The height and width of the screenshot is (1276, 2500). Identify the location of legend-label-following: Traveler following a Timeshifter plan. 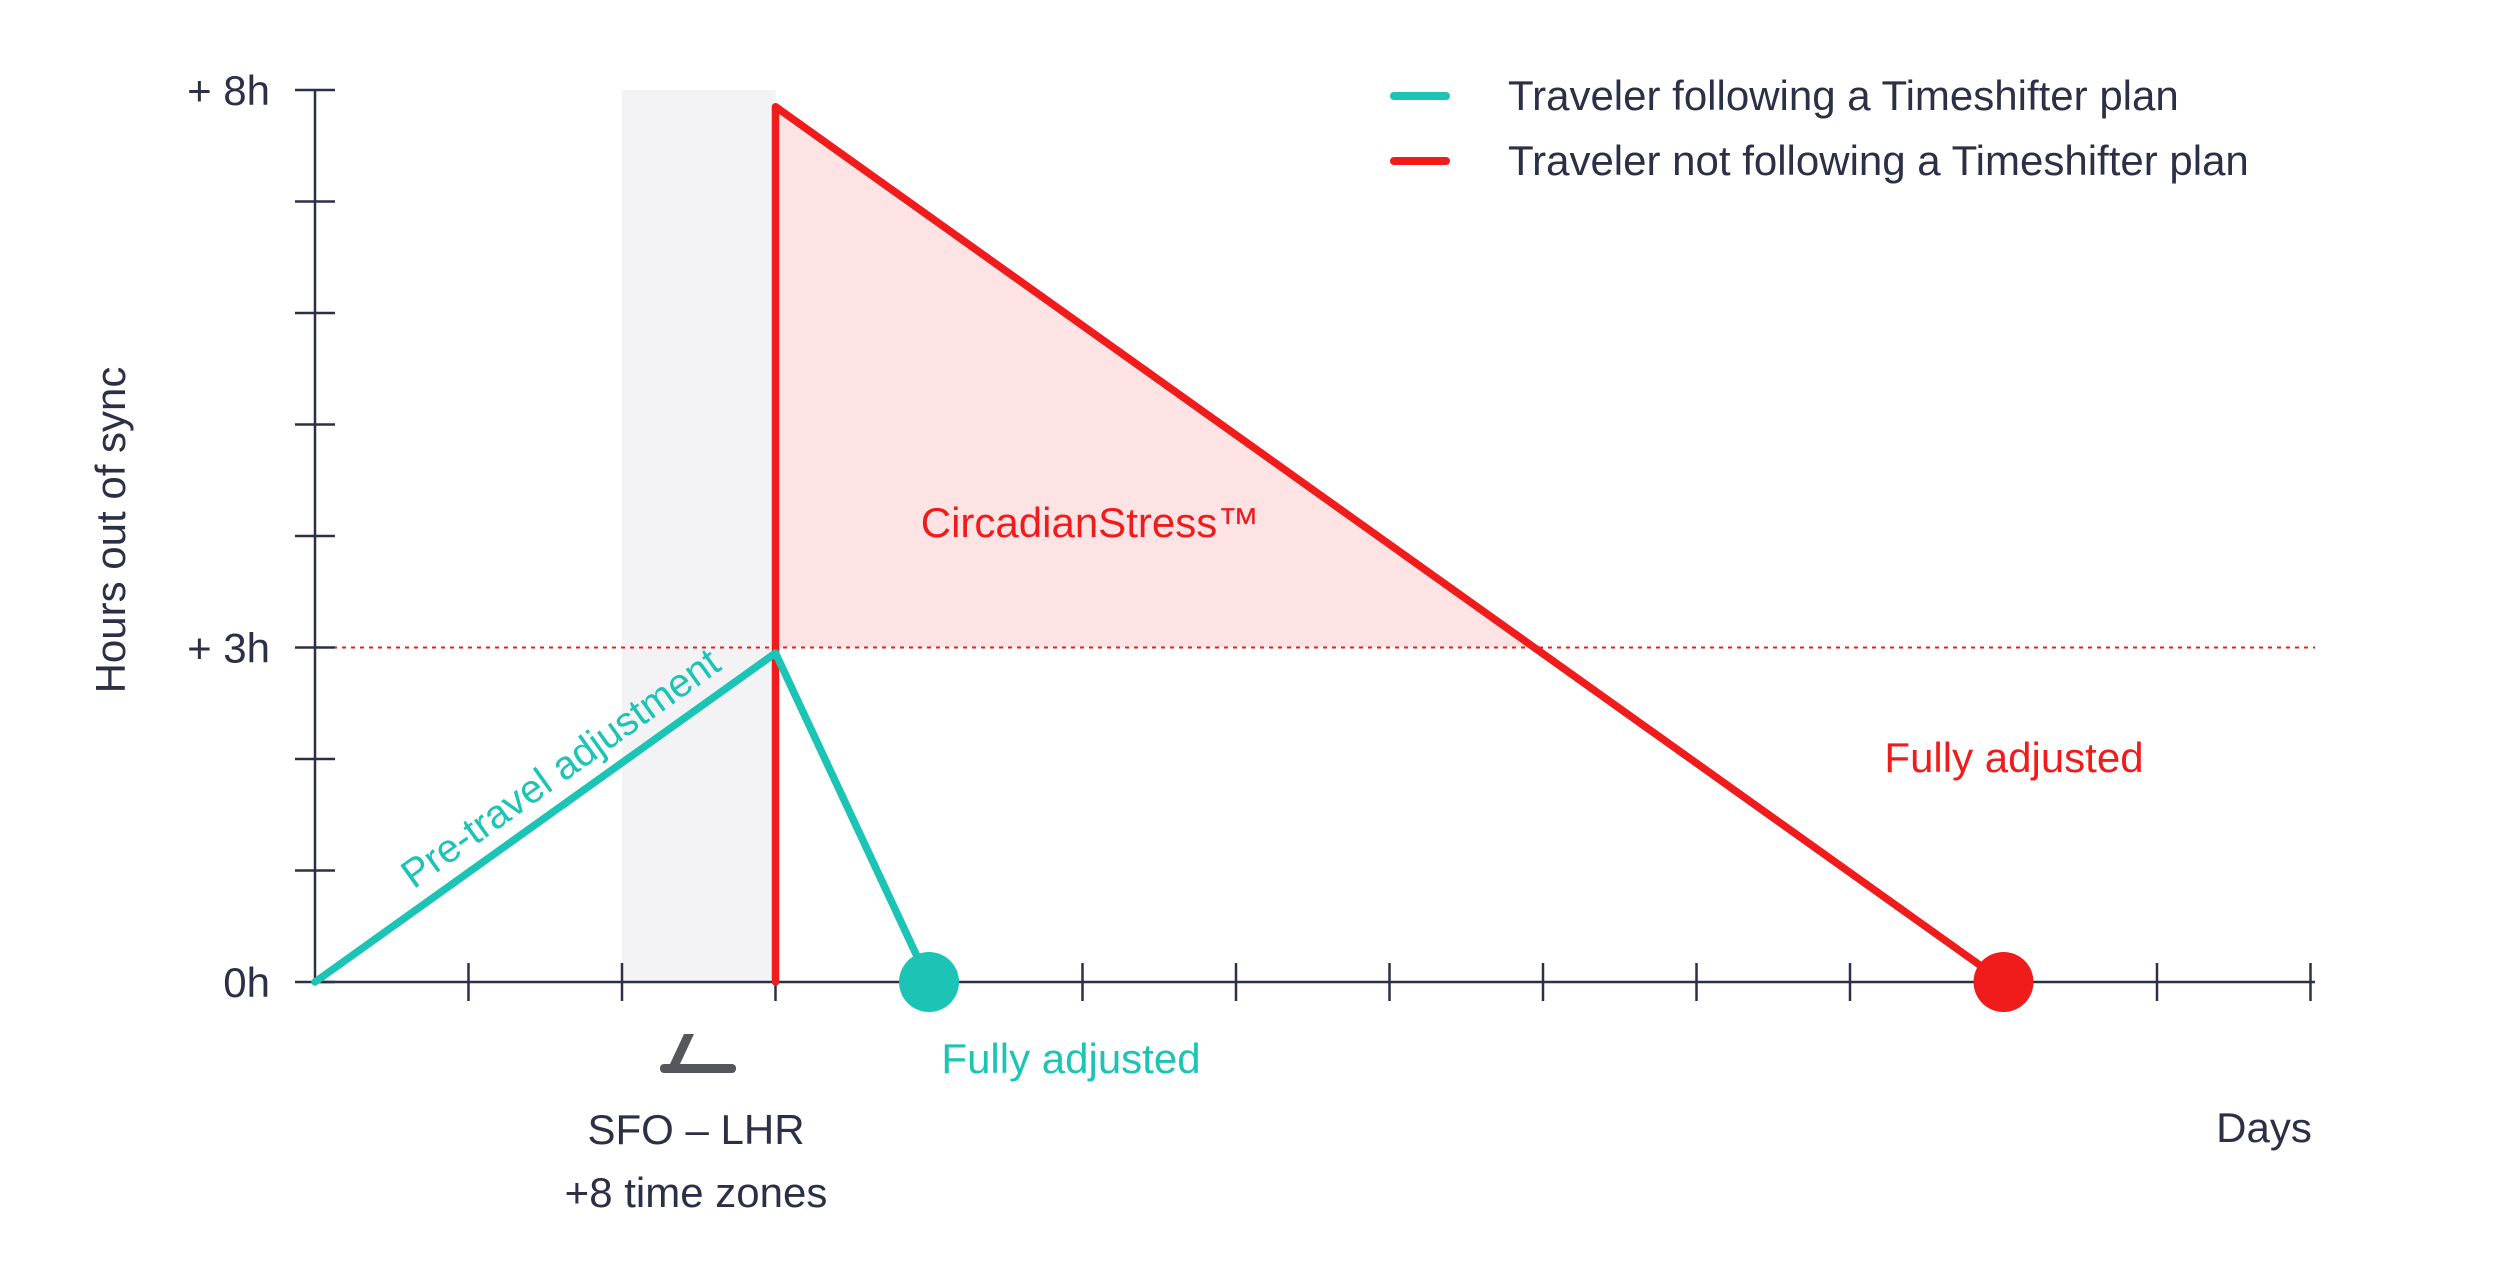
(1843, 95).